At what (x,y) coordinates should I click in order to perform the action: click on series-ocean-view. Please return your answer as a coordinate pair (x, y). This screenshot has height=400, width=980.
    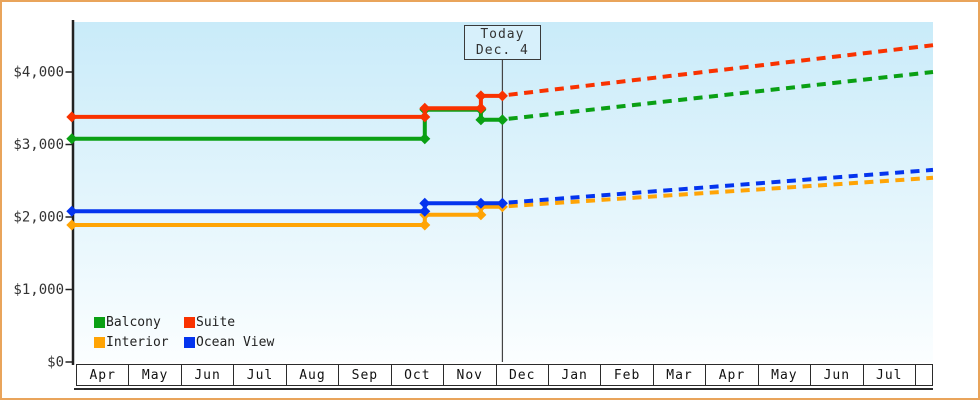
    Looking at the image, I should click on (500, 192).